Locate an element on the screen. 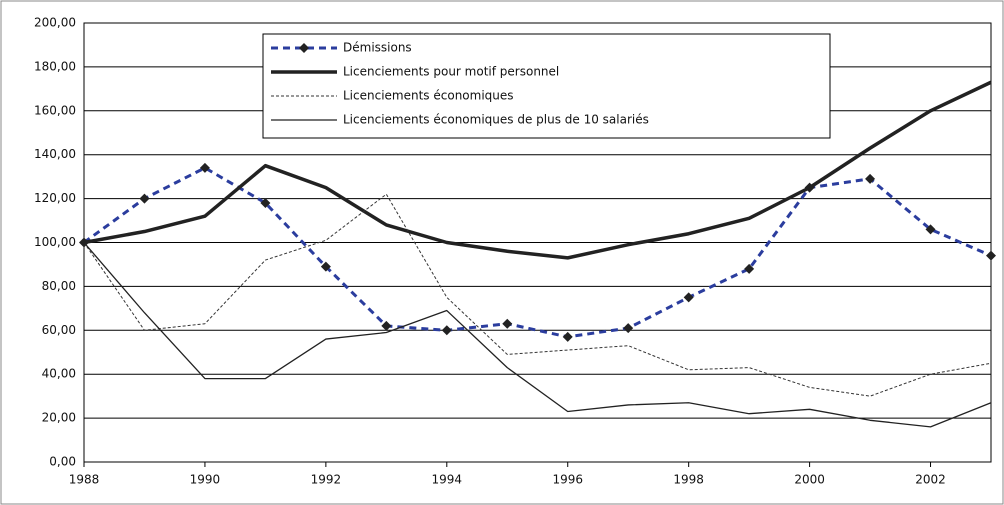 Image resolution: width=1004 pixels, height=505 pixels. y-tick-label: 40,00 is located at coordinates (59, 374).